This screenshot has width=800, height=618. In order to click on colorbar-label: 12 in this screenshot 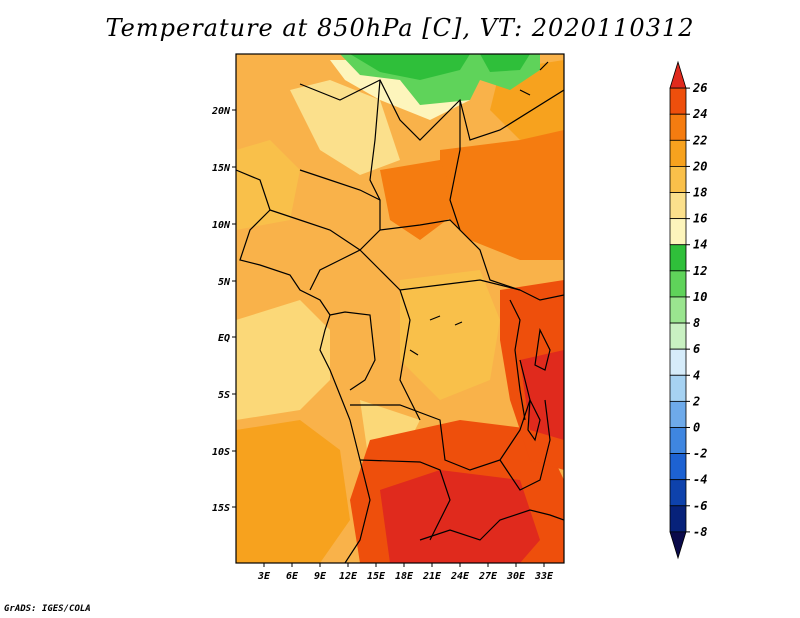, I will do `click(700, 271)`.